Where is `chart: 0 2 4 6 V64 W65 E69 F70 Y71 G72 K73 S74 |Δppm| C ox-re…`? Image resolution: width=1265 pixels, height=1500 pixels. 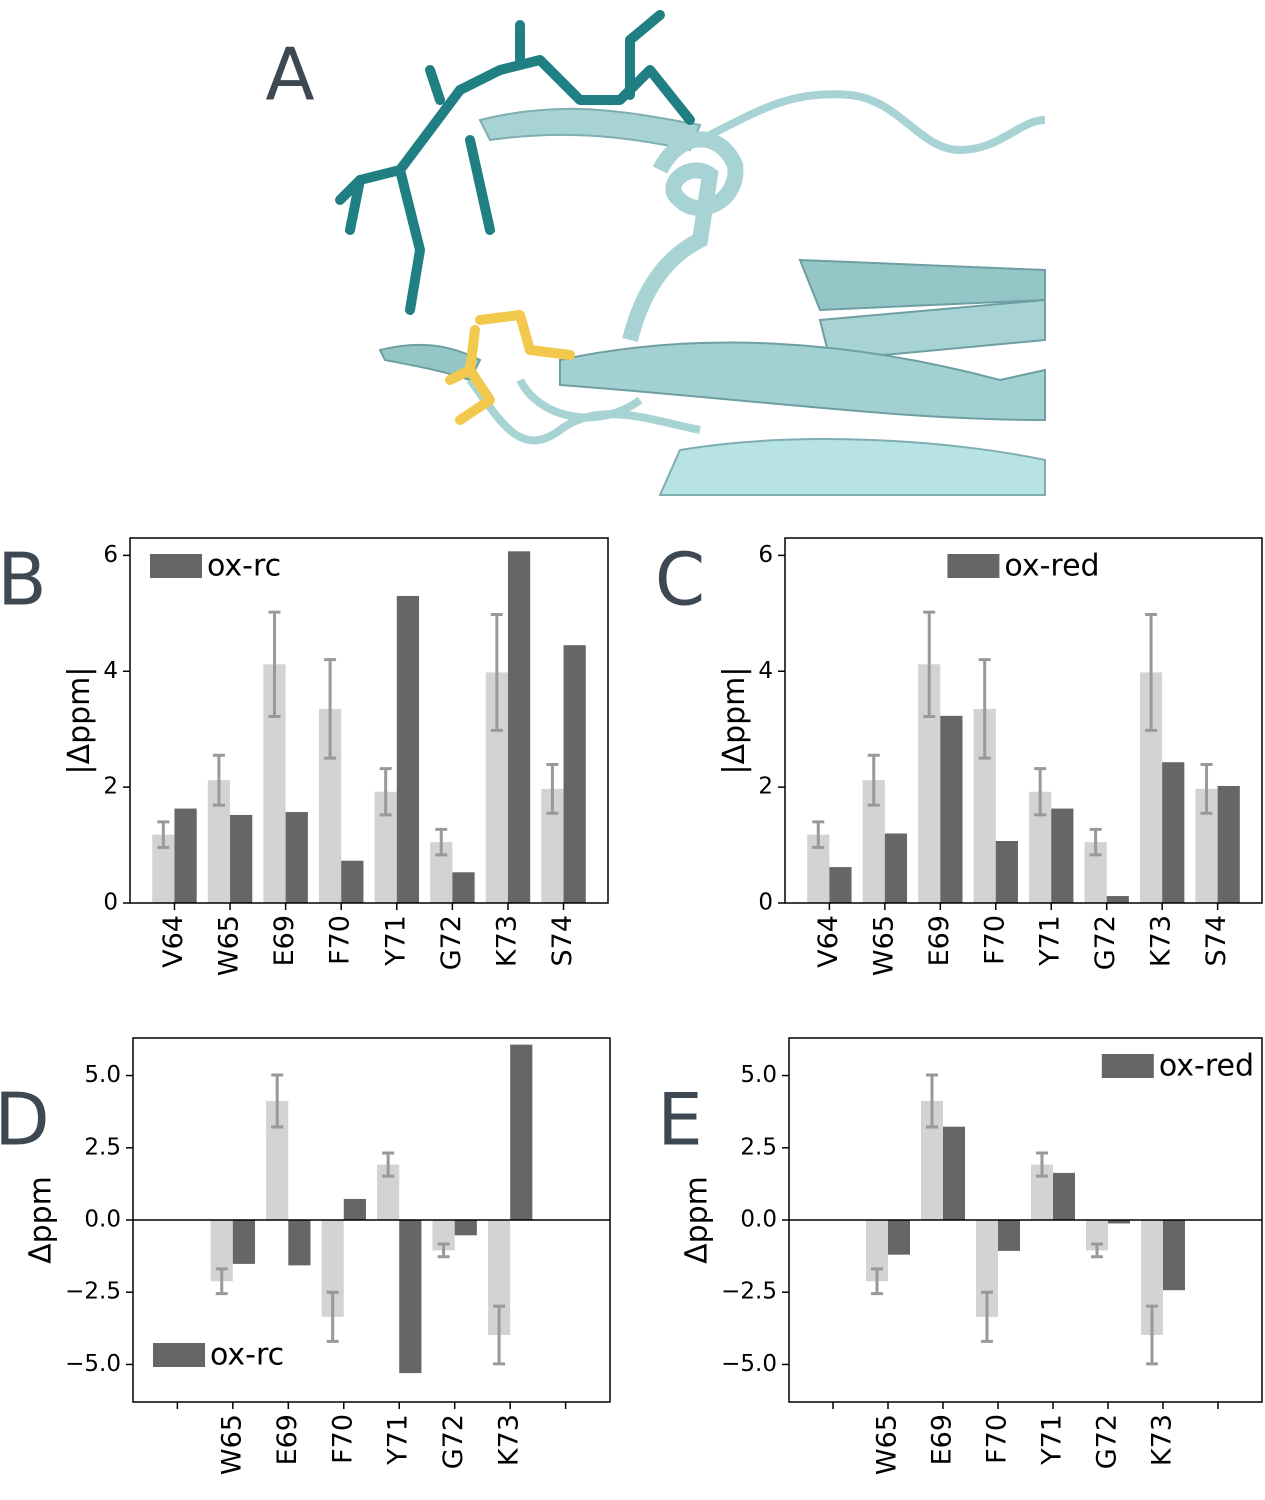
chart: 0 2 4 6 V64 W65 E69 F70 Y71 G72 K73 S74 |Δppm| C ox-re… is located at coordinates (959, 756).